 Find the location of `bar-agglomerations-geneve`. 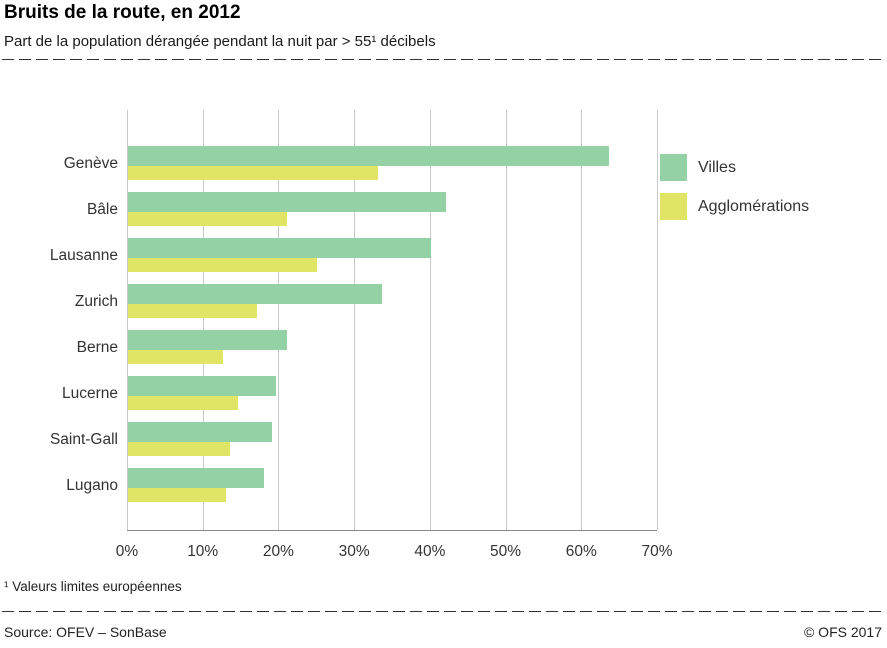

bar-agglomerations-geneve is located at coordinates (253, 173).